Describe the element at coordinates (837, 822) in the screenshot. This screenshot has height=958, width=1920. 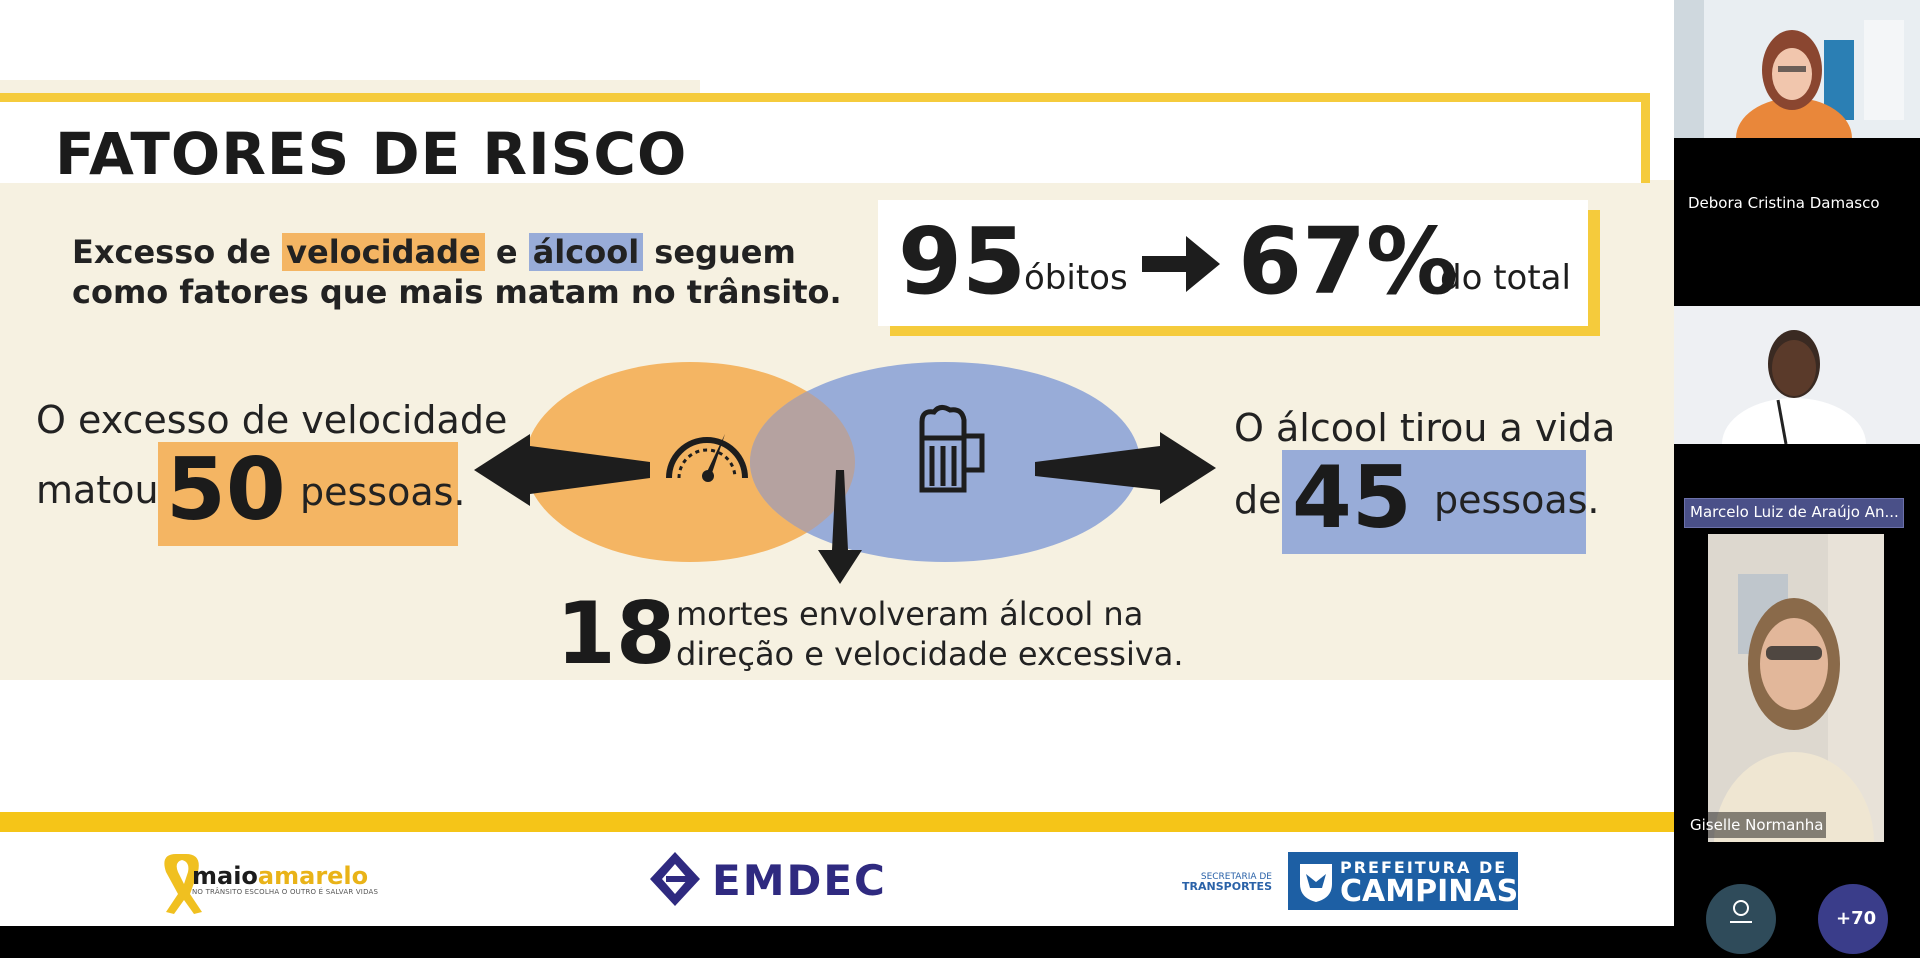
I see `footer-bar` at that location.